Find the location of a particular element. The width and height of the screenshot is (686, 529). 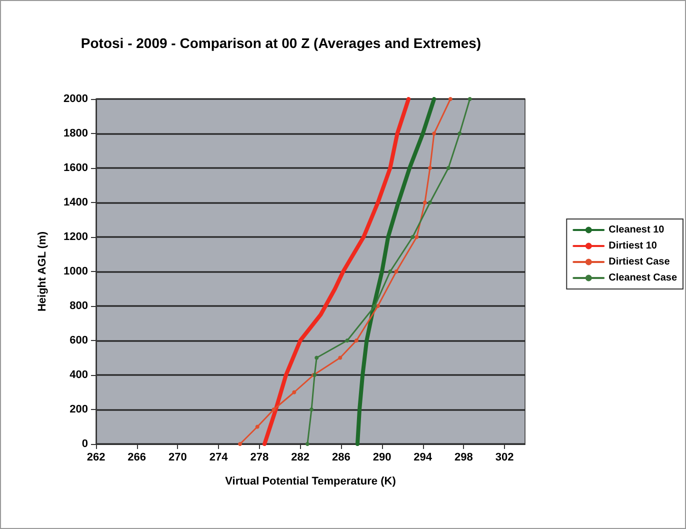

y-tick-label: 800 is located at coordinates (79, 306).